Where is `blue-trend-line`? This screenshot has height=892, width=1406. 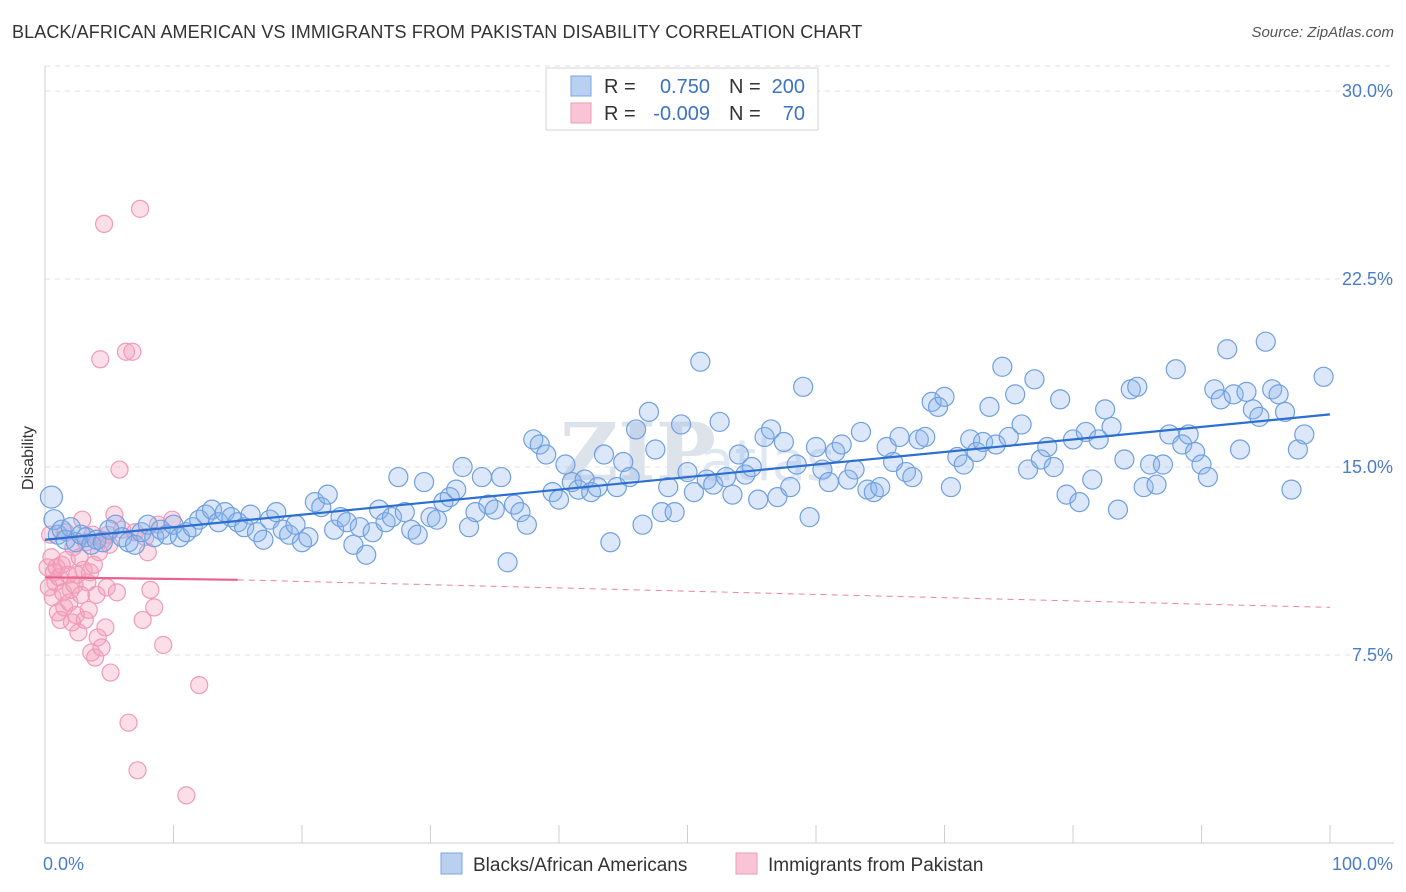
blue-trend-line is located at coordinates (687, 477).